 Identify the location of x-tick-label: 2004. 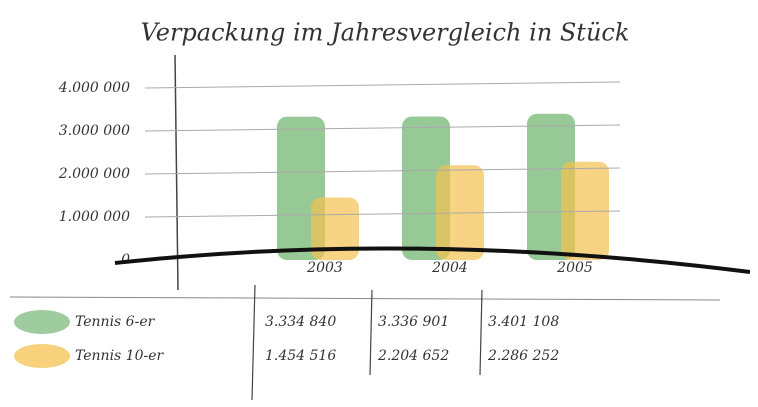
(449, 268).